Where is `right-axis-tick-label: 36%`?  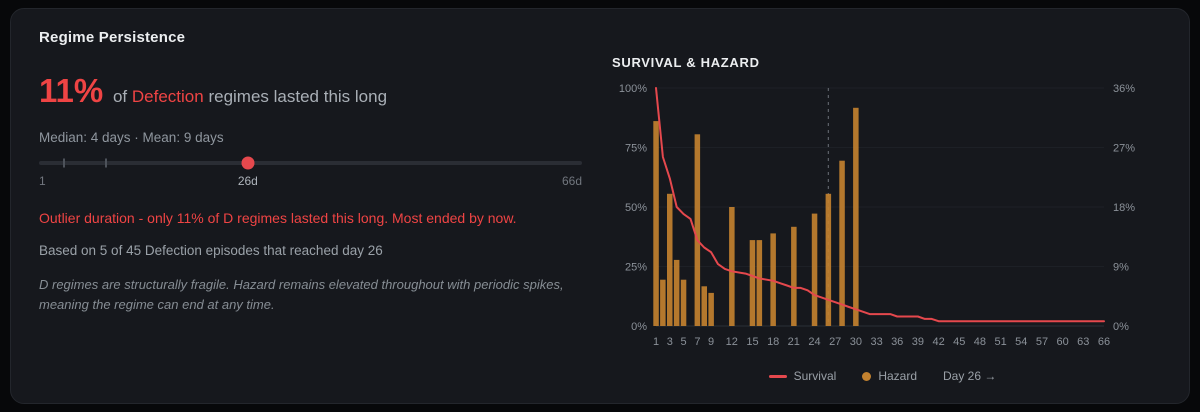 right-axis-tick-label: 36% is located at coordinates (1124, 89).